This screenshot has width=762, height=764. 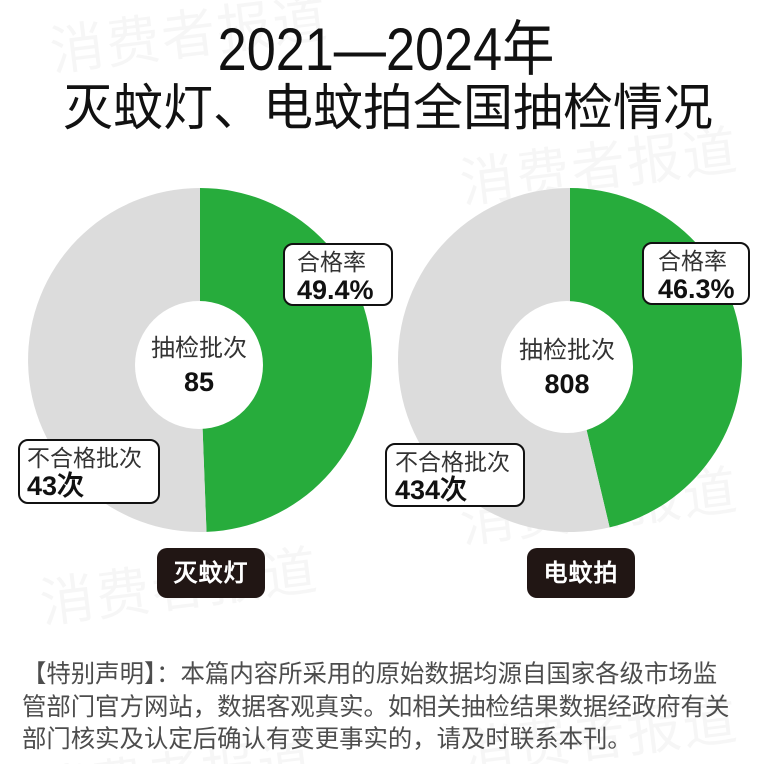 I want to click on pass-rate-value: 49.4%, so click(x=335, y=290).